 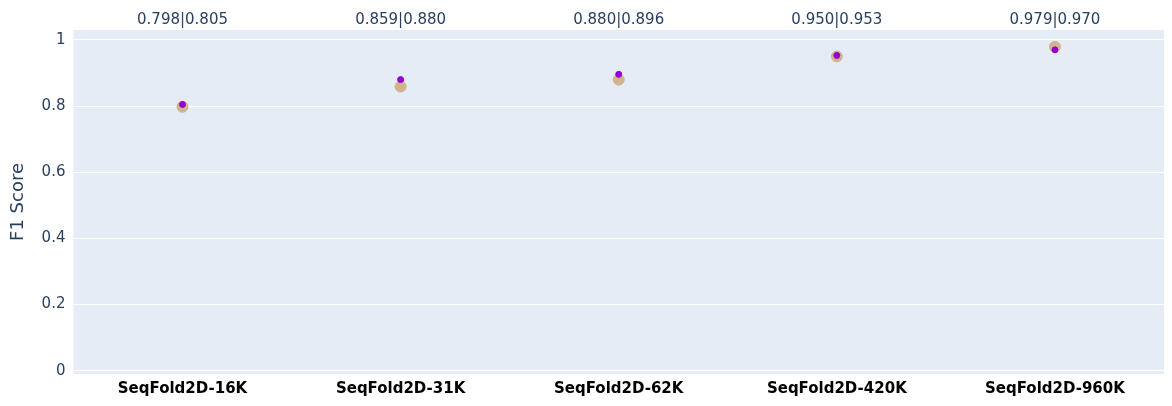 What do you see at coordinates (17, 202) in the screenshot?
I see `y-axis-title: F1 Score` at bounding box center [17, 202].